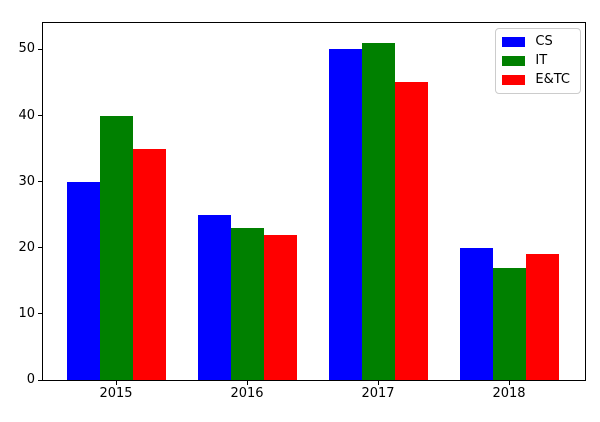 The image size is (600, 422). I want to click on y-tick-label-50: 50, so click(26, 49).